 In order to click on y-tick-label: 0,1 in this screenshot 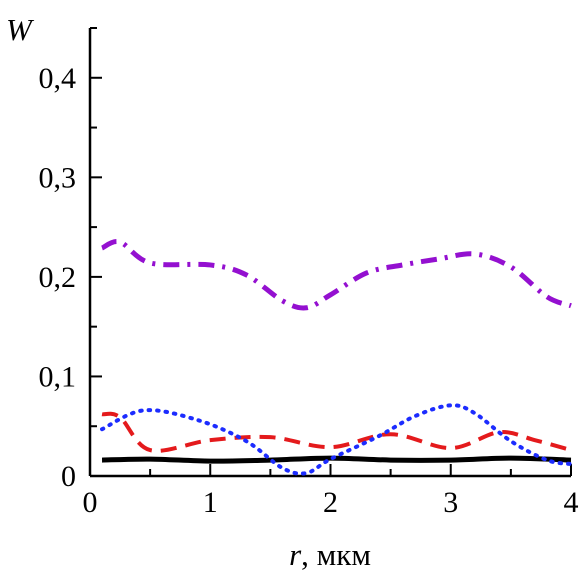, I will do `click(58, 376)`.